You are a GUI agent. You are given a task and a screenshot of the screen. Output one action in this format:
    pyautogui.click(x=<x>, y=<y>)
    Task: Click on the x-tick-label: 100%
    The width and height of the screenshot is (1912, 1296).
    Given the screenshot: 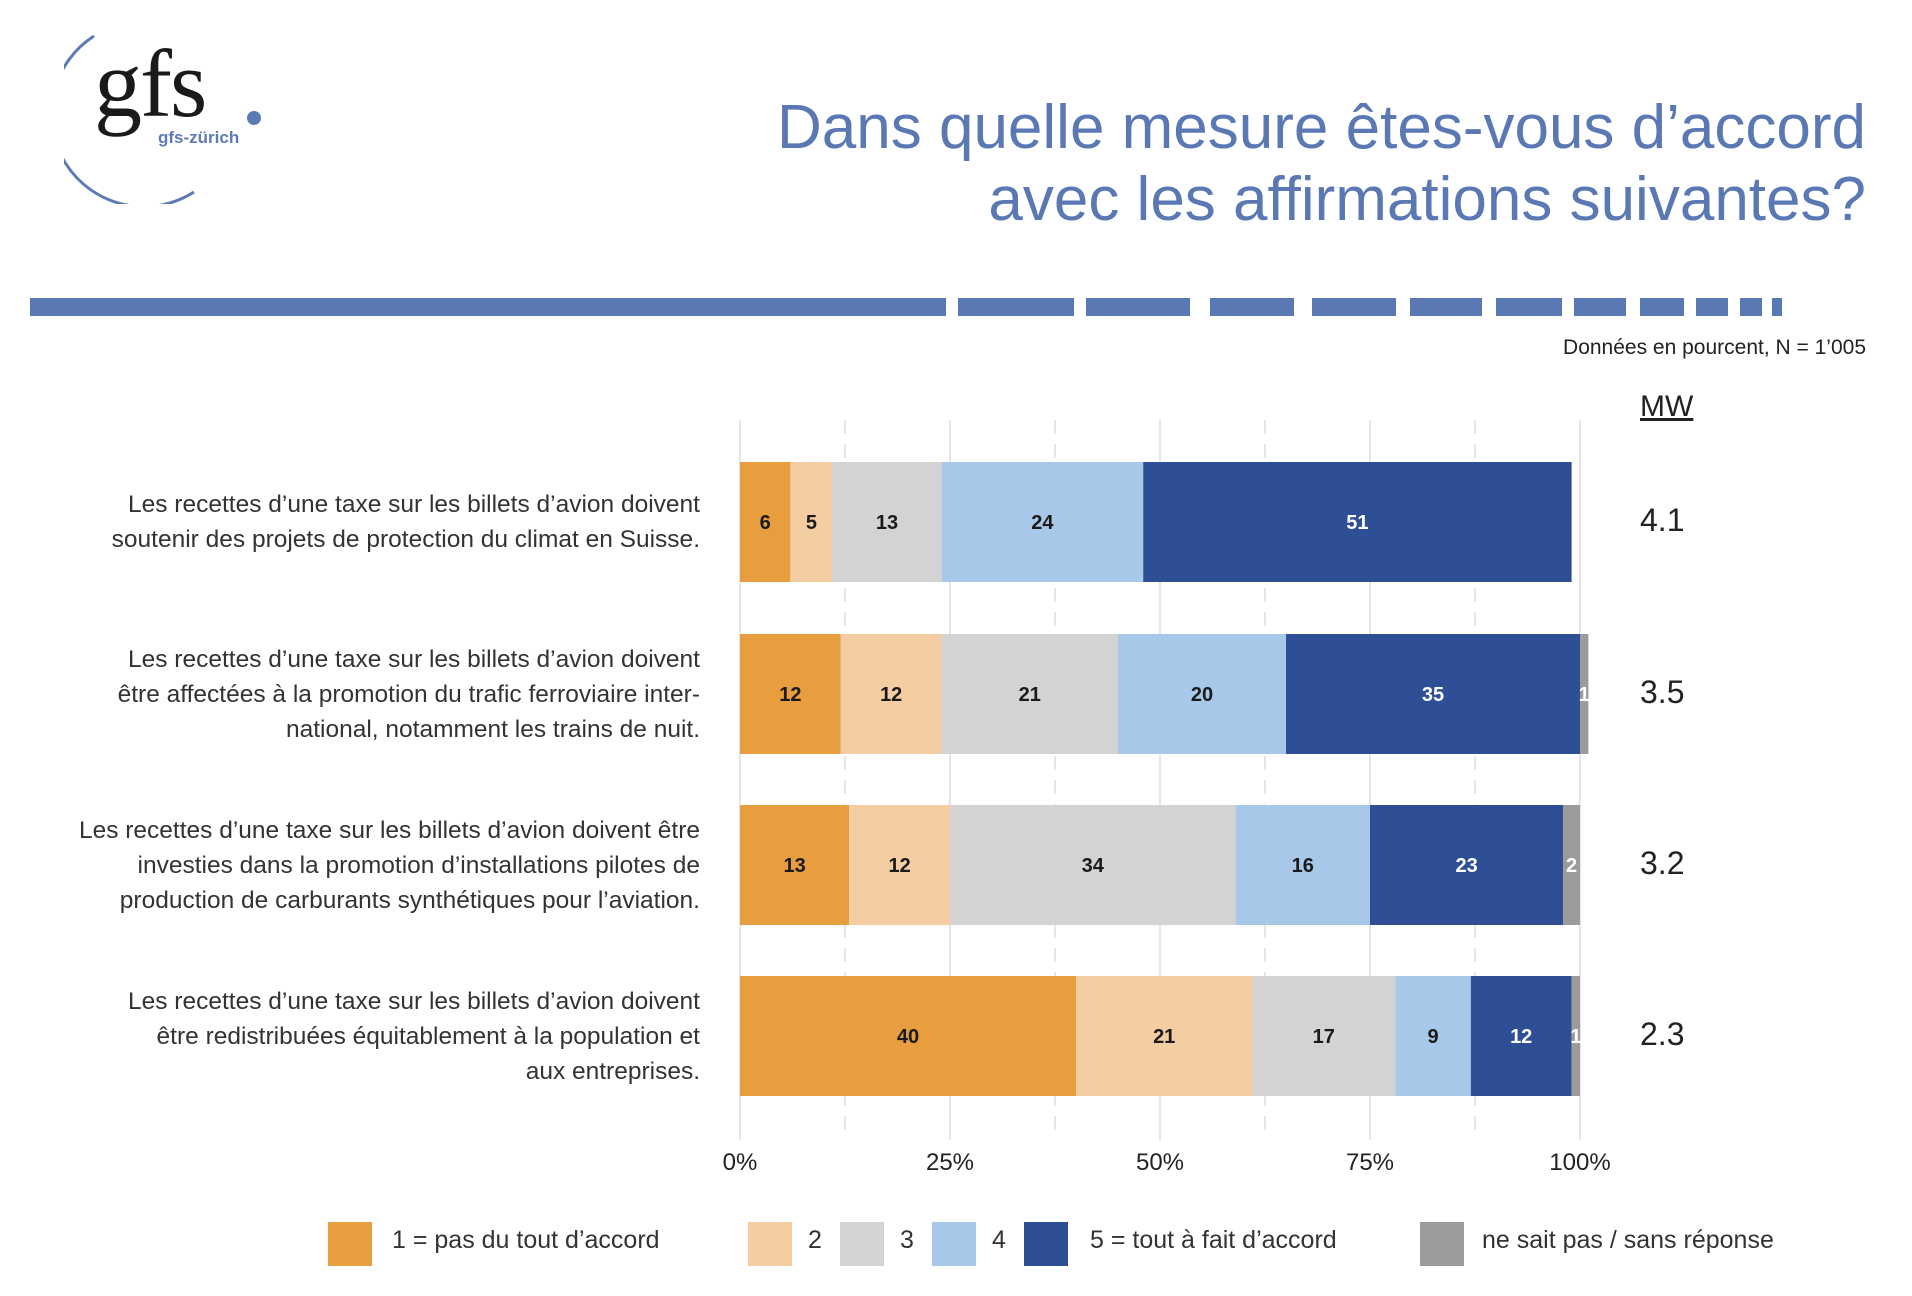 What is the action you would take?
    pyautogui.click(x=1579, y=1162)
    